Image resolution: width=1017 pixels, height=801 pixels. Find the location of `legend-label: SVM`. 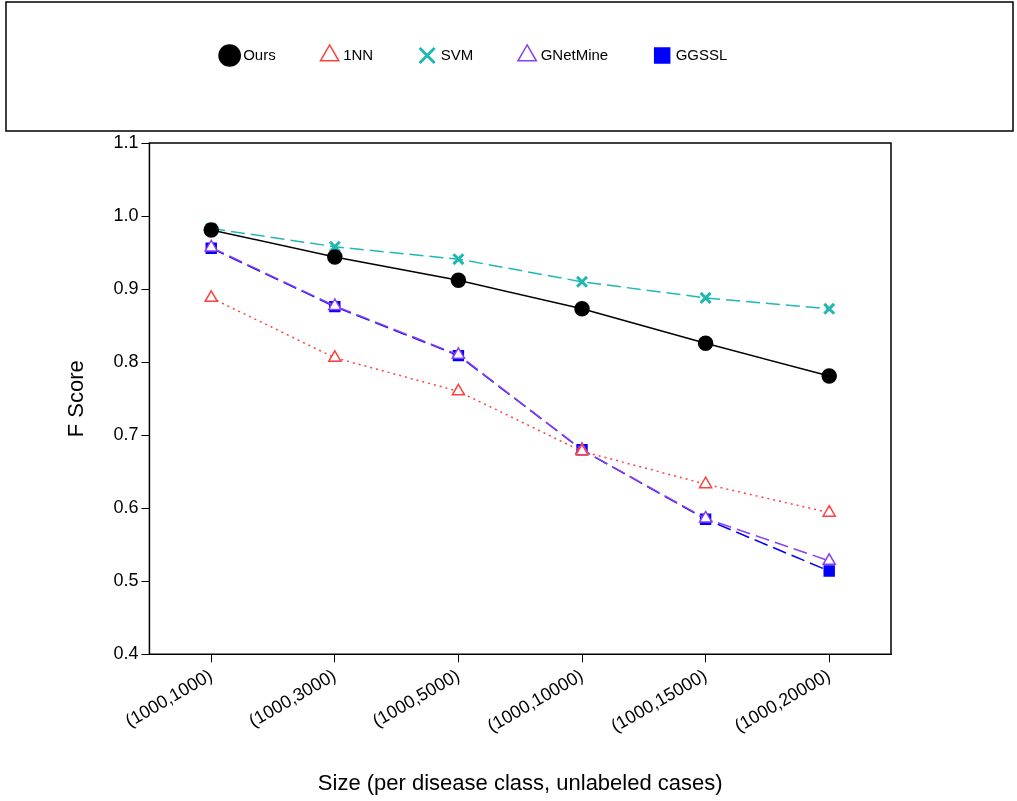

legend-label: SVM is located at coordinates (457, 54).